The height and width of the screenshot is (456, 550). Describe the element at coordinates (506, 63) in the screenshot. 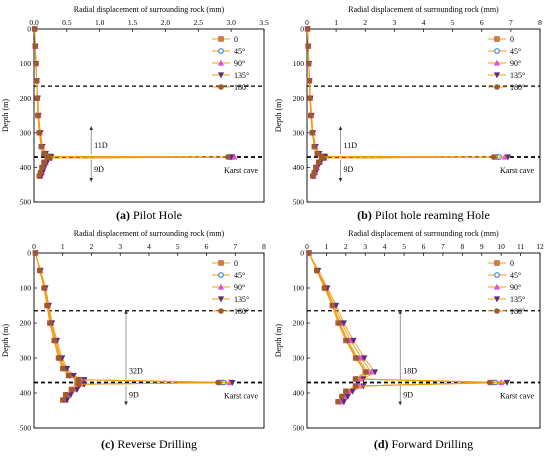

I see `legend: 0 45° 90° 135° 180°` at that location.